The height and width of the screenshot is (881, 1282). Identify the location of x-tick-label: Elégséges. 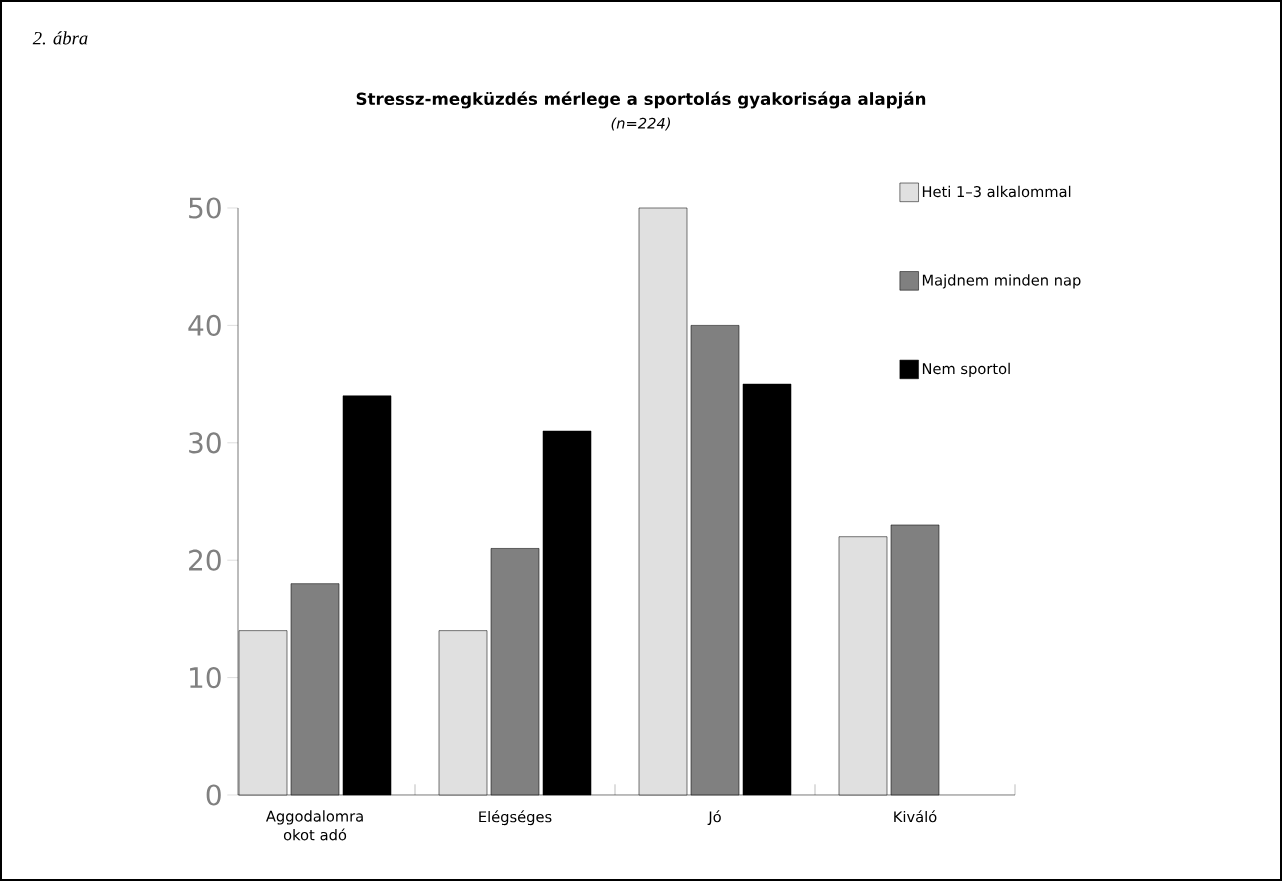
(515, 818).